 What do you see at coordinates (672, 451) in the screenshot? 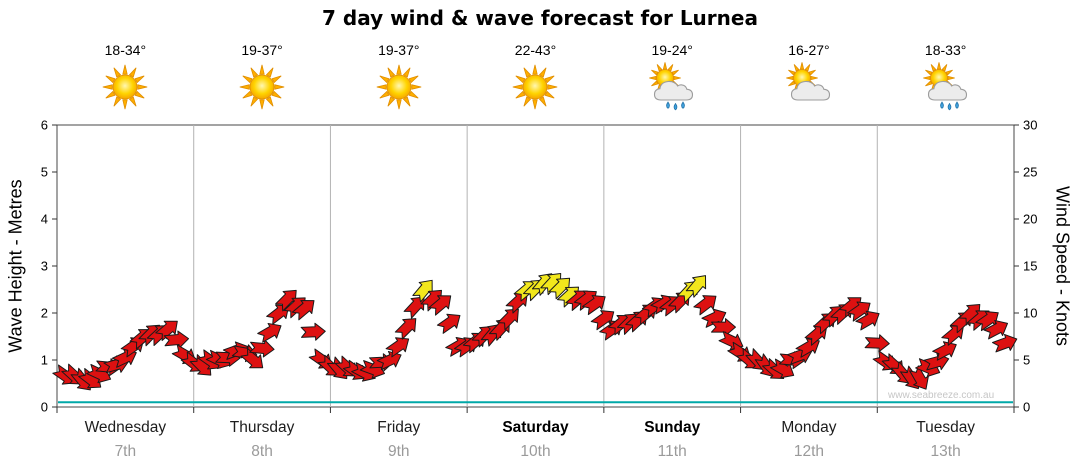
I see `date-label: 11th` at bounding box center [672, 451].